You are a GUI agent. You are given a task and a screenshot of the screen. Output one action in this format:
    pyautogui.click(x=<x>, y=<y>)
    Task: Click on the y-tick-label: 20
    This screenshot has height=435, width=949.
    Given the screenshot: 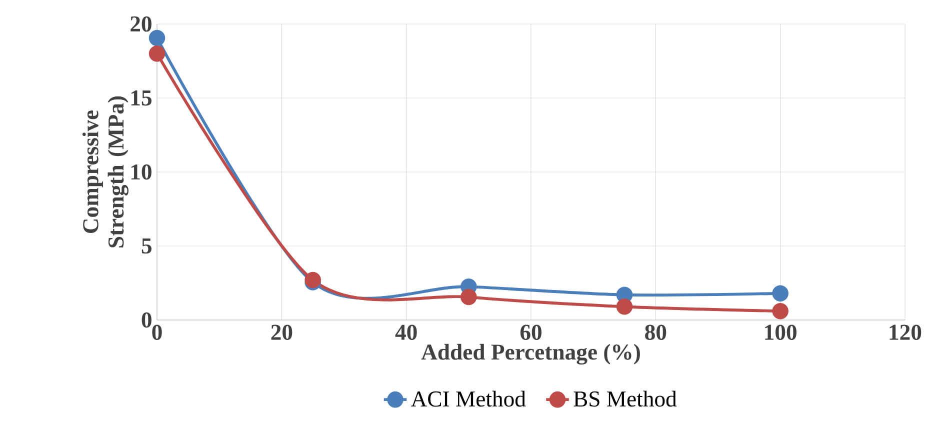 What is the action you would take?
    pyautogui.click(x=141, y=24)
    